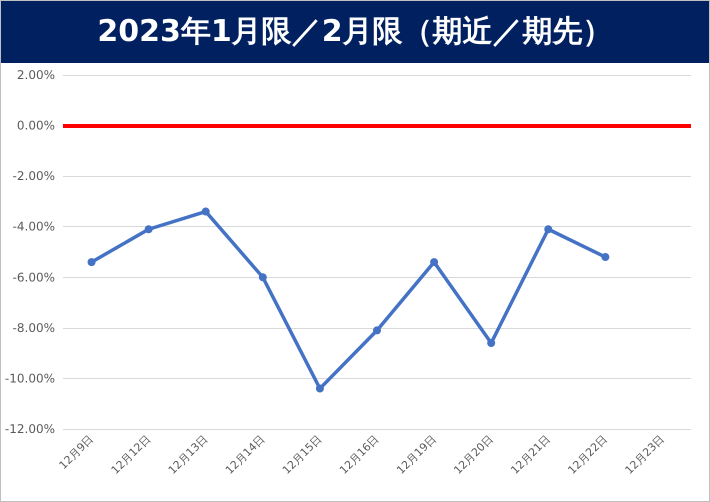 This screenshot has height=502, width=710. What do you see at coordinates (355, 32) in the screenshot?
I see `chart-title: 2023年1月限／2月限（期近／期先）` at bounding box center [355, 32].